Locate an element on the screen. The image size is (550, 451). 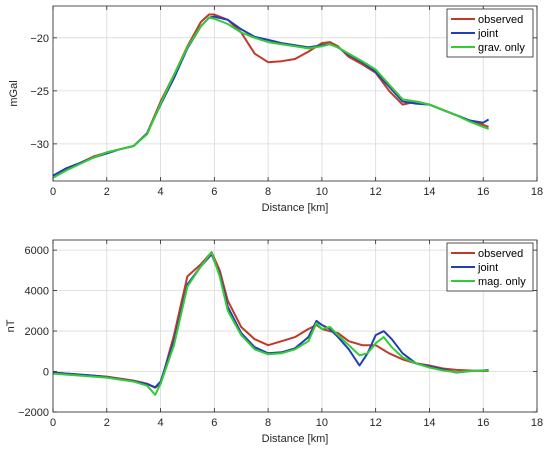
y-tick-label: 2000 is located at coordinates (37, 332).